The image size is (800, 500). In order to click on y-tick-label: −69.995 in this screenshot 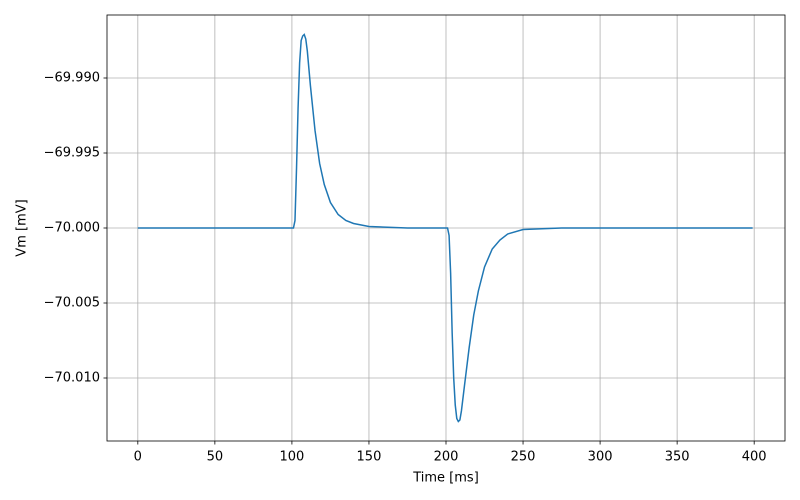, I will do `click(72, 153)`.